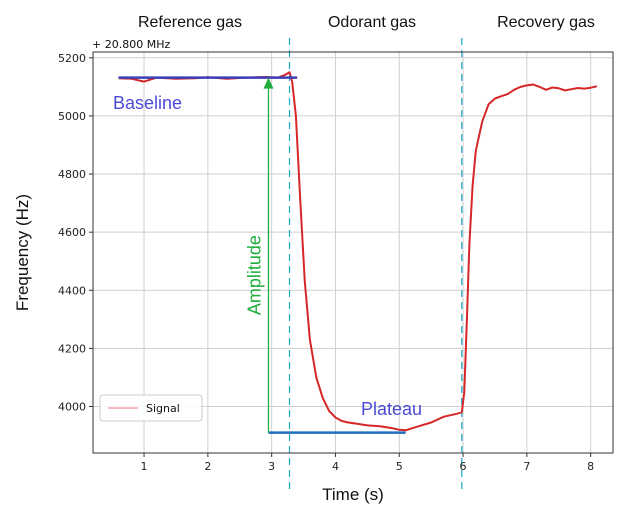  I want to click on y-tick-label: 4000, so click(72, 407).